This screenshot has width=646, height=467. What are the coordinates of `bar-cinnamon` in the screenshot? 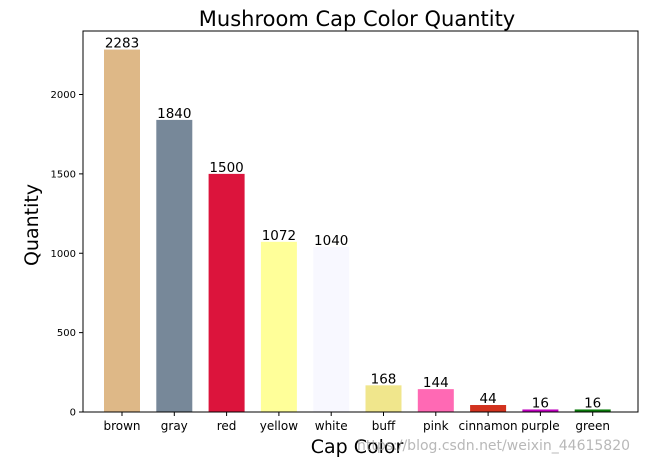 It's located at (488, 408).